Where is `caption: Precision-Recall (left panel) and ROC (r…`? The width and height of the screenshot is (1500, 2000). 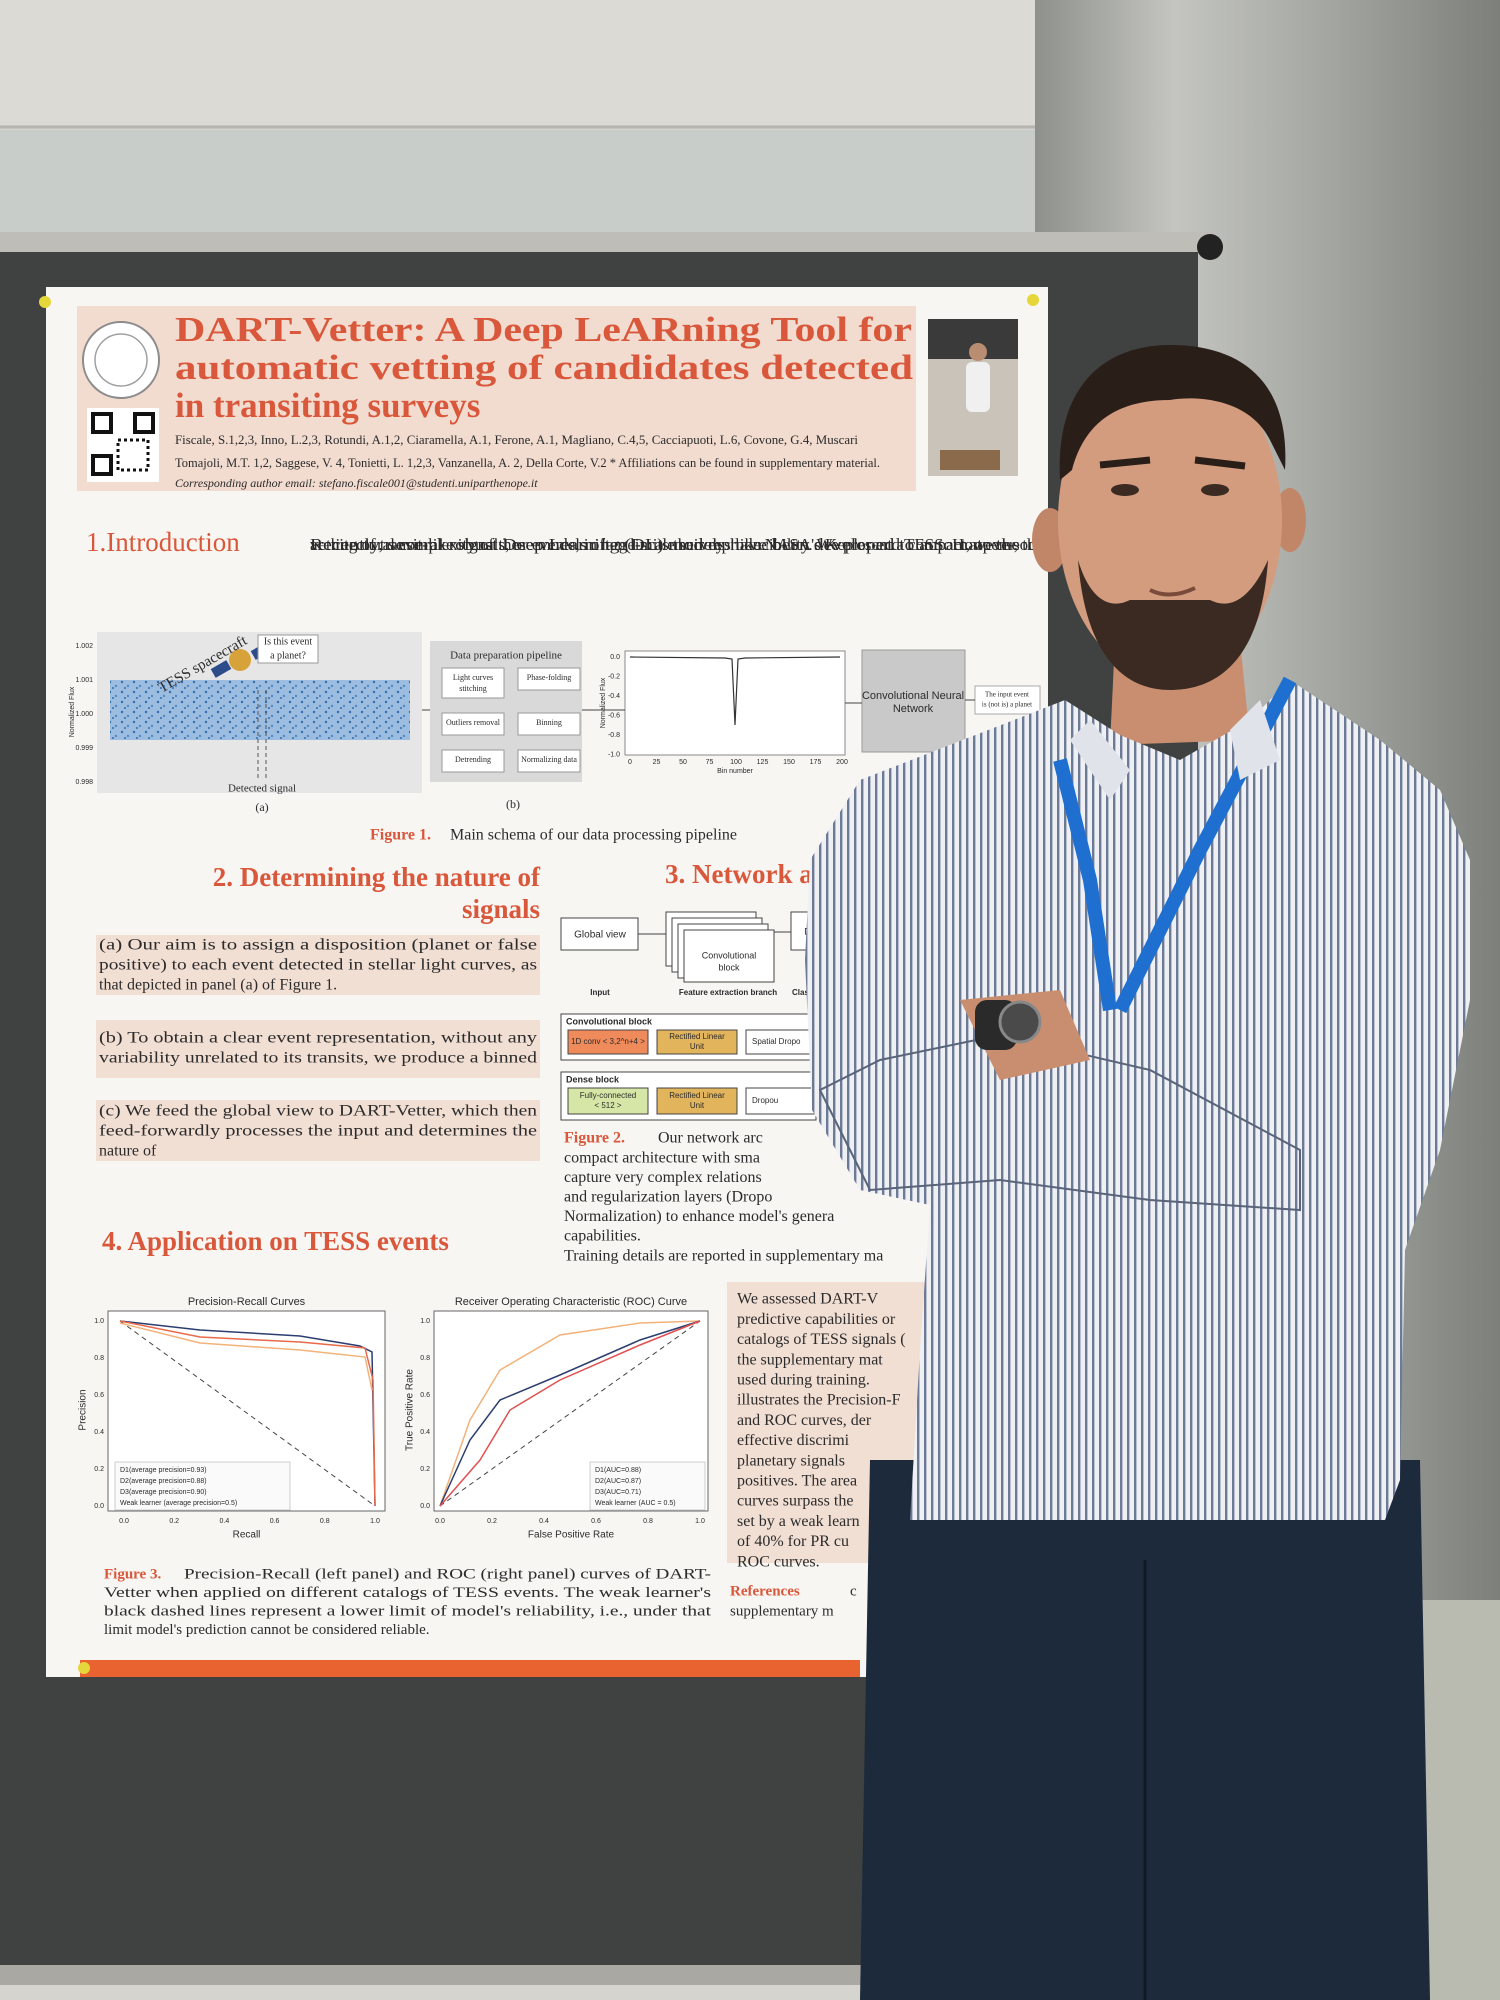 caption: Precision-Recall (left panel) and ROC (r… is located at coordinates (447, 1574).